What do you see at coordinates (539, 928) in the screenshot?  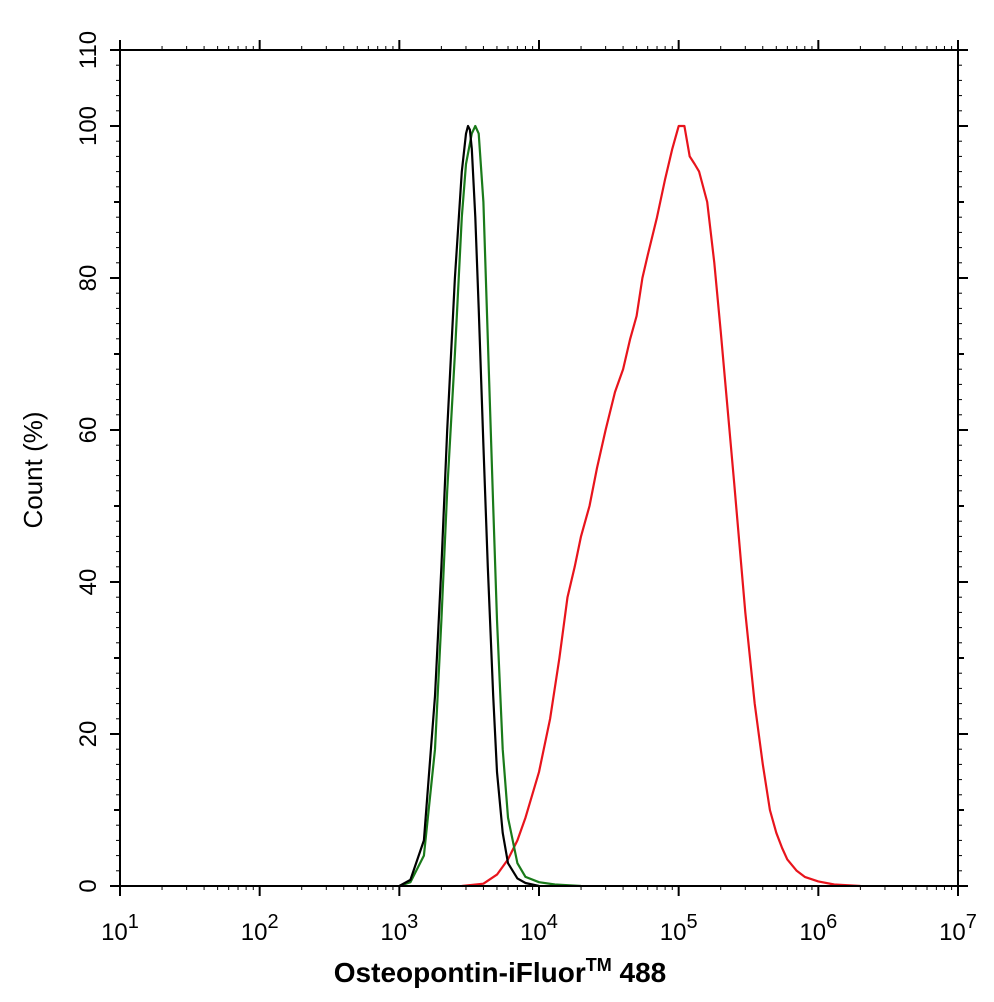 I see `x-tick-label: 10⁴` at bounding box center [539, 928].